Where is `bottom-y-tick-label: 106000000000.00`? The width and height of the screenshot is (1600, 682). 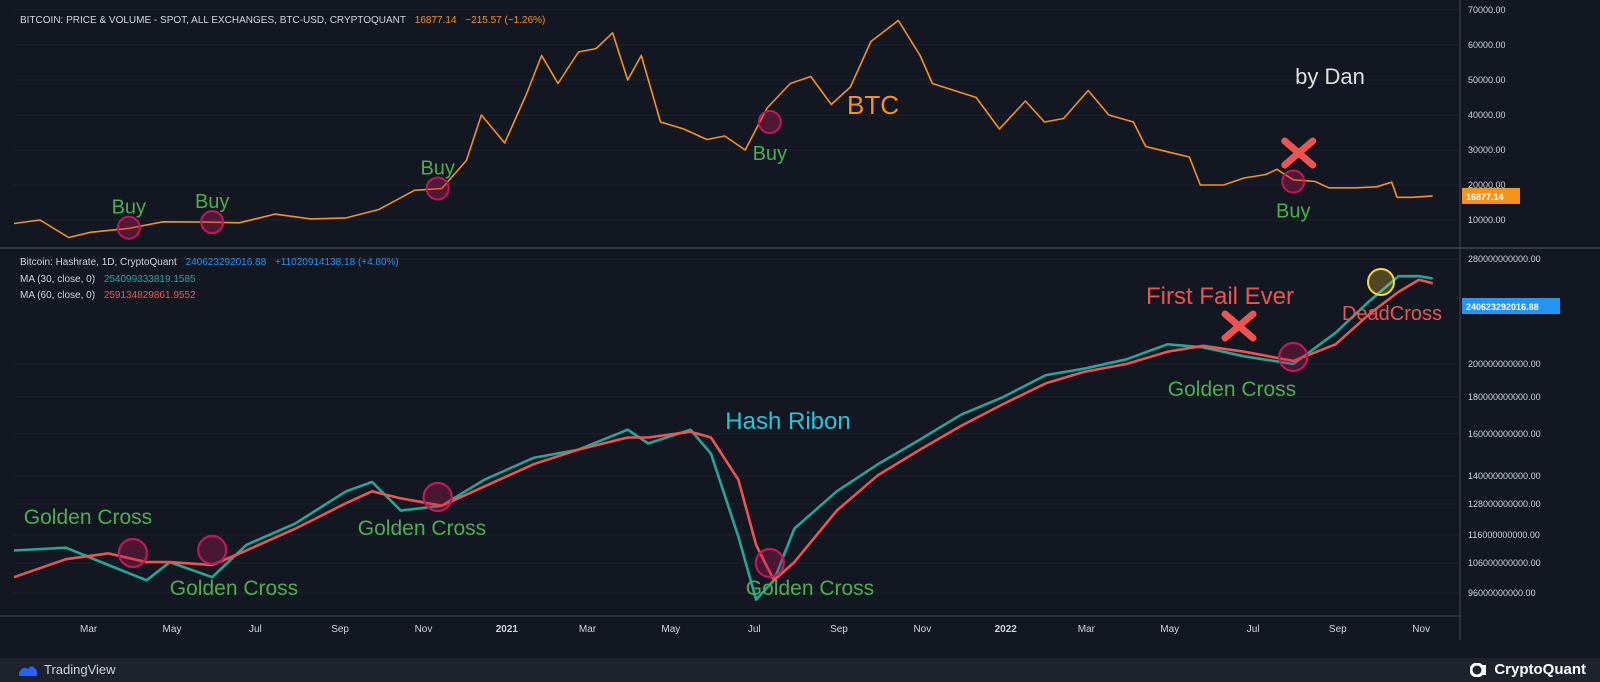
bottom-y-tick-label: 106000000000.00 is located at coordinates (1504, 563).